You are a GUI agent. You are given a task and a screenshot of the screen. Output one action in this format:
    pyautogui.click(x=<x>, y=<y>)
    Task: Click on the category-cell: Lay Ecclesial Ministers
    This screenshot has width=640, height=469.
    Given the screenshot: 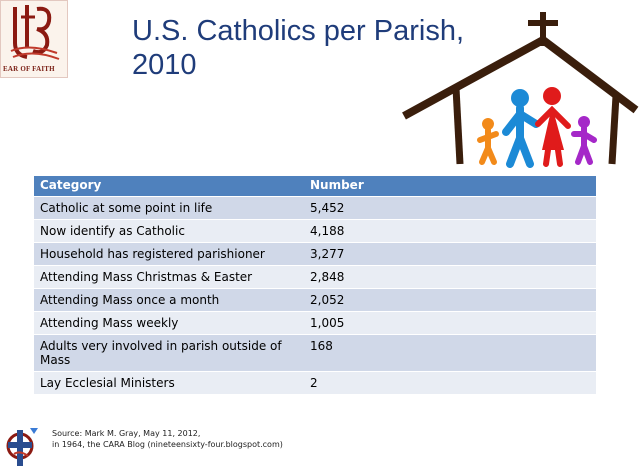 What is the action you would take?
    pyautogui.click(x=169, y=382)
    